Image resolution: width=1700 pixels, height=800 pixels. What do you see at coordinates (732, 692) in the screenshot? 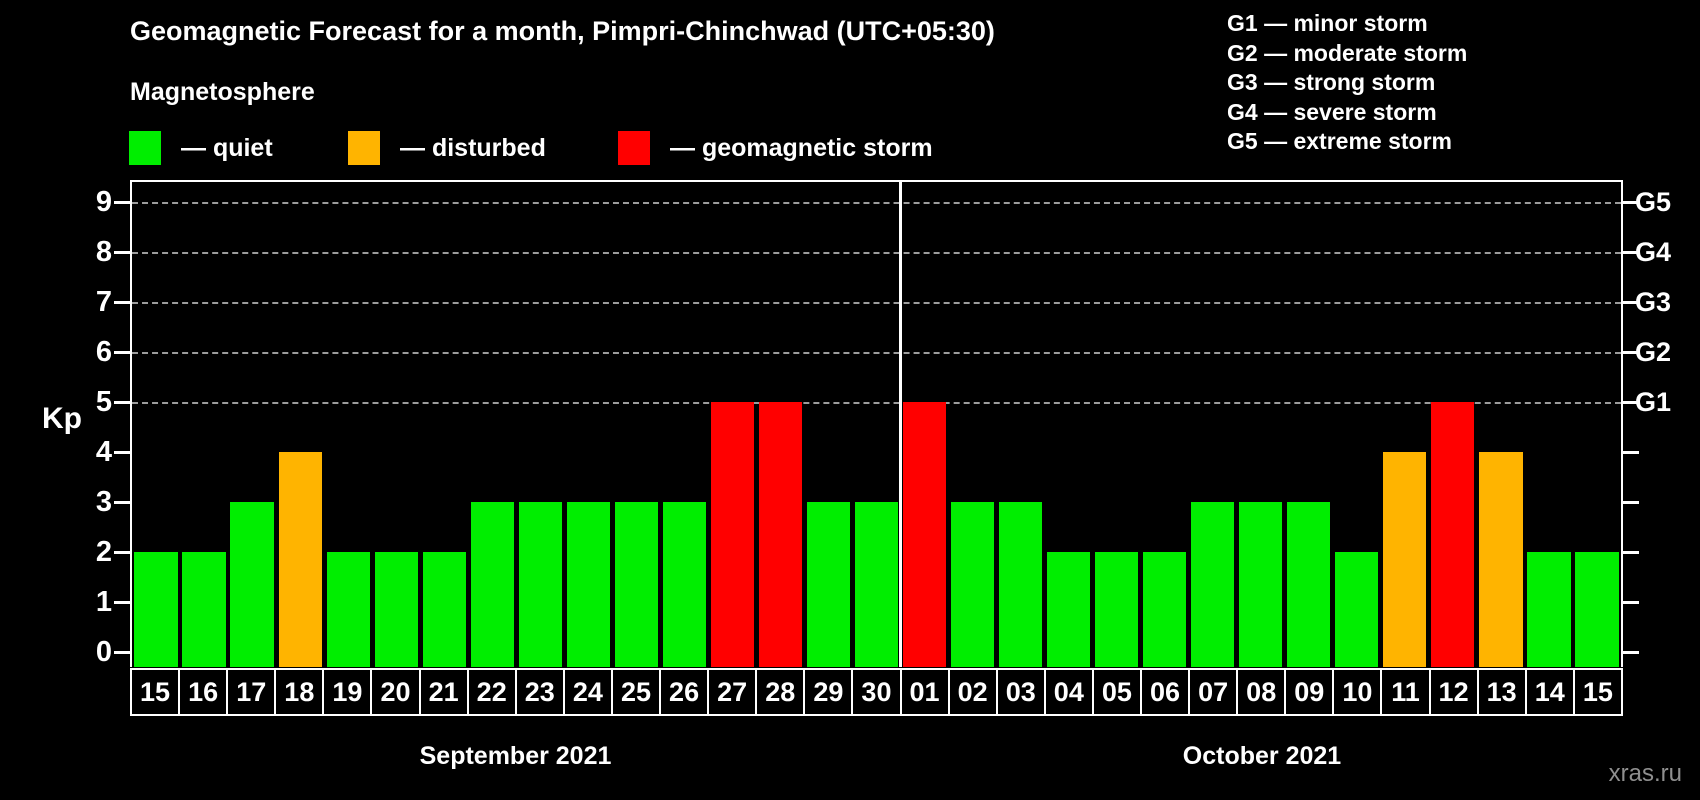
I see `day-label: 27` at bounding box center [732, 692].